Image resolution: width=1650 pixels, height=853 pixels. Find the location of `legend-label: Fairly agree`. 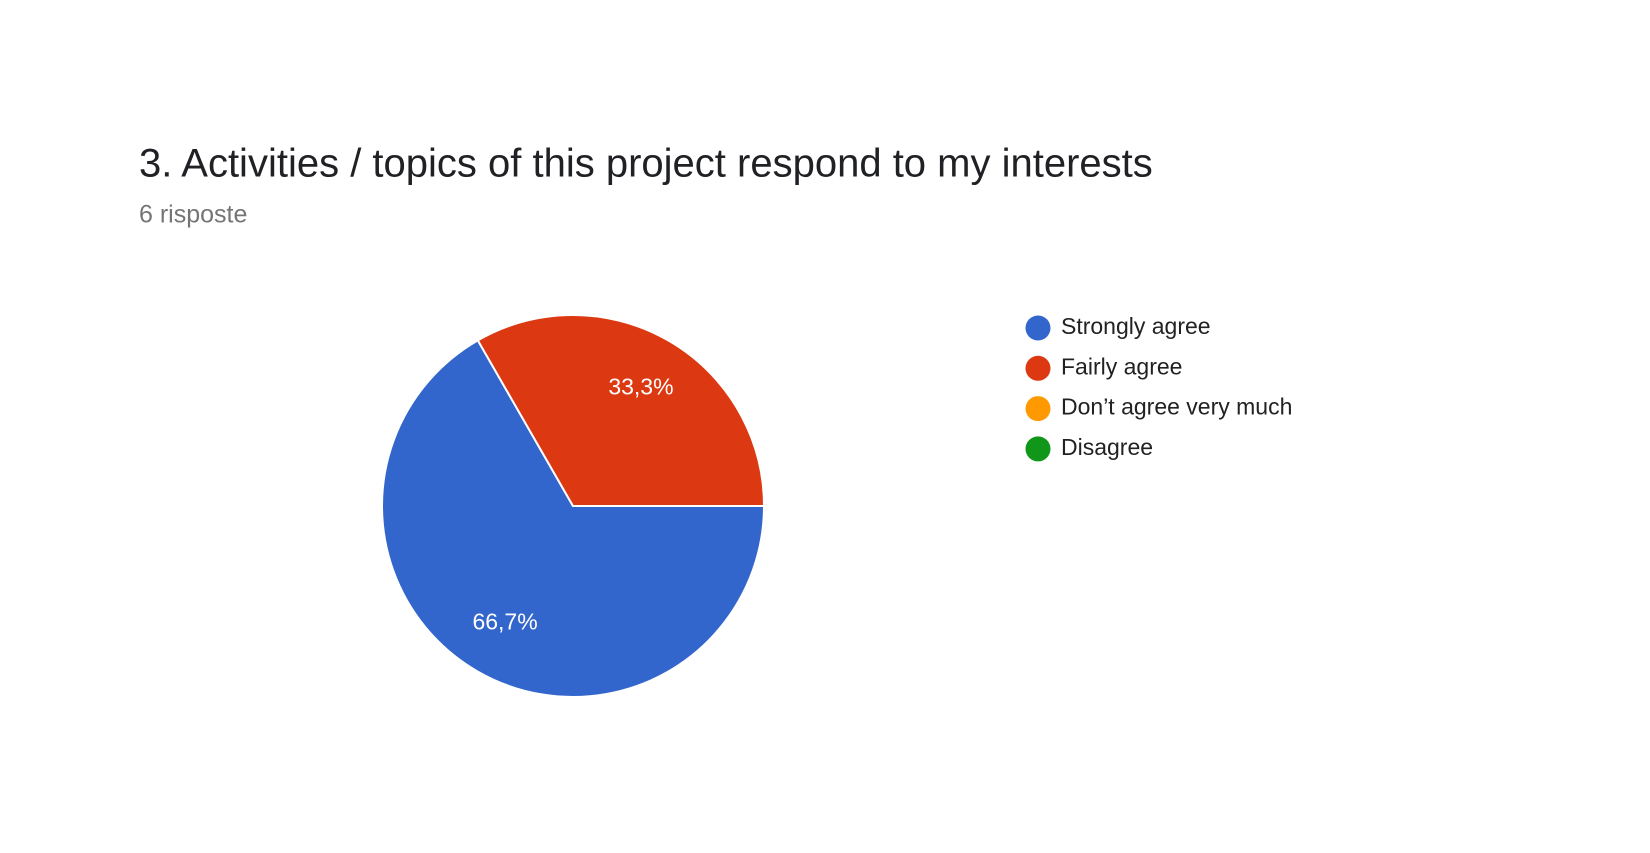

legend-label: Fairly agree is located at coordinates (1121, 366).